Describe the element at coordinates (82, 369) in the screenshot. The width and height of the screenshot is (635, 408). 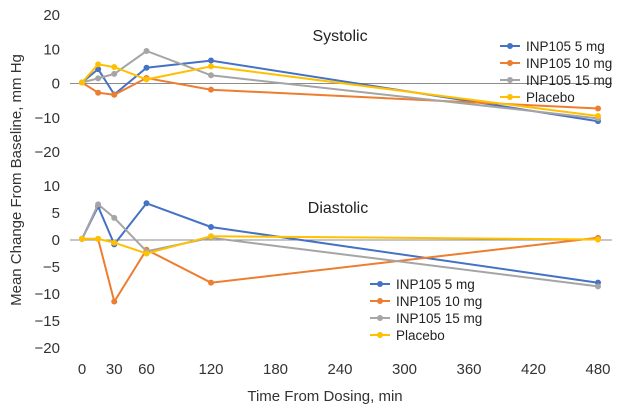
I see `x-tick-label: 0` at that location.